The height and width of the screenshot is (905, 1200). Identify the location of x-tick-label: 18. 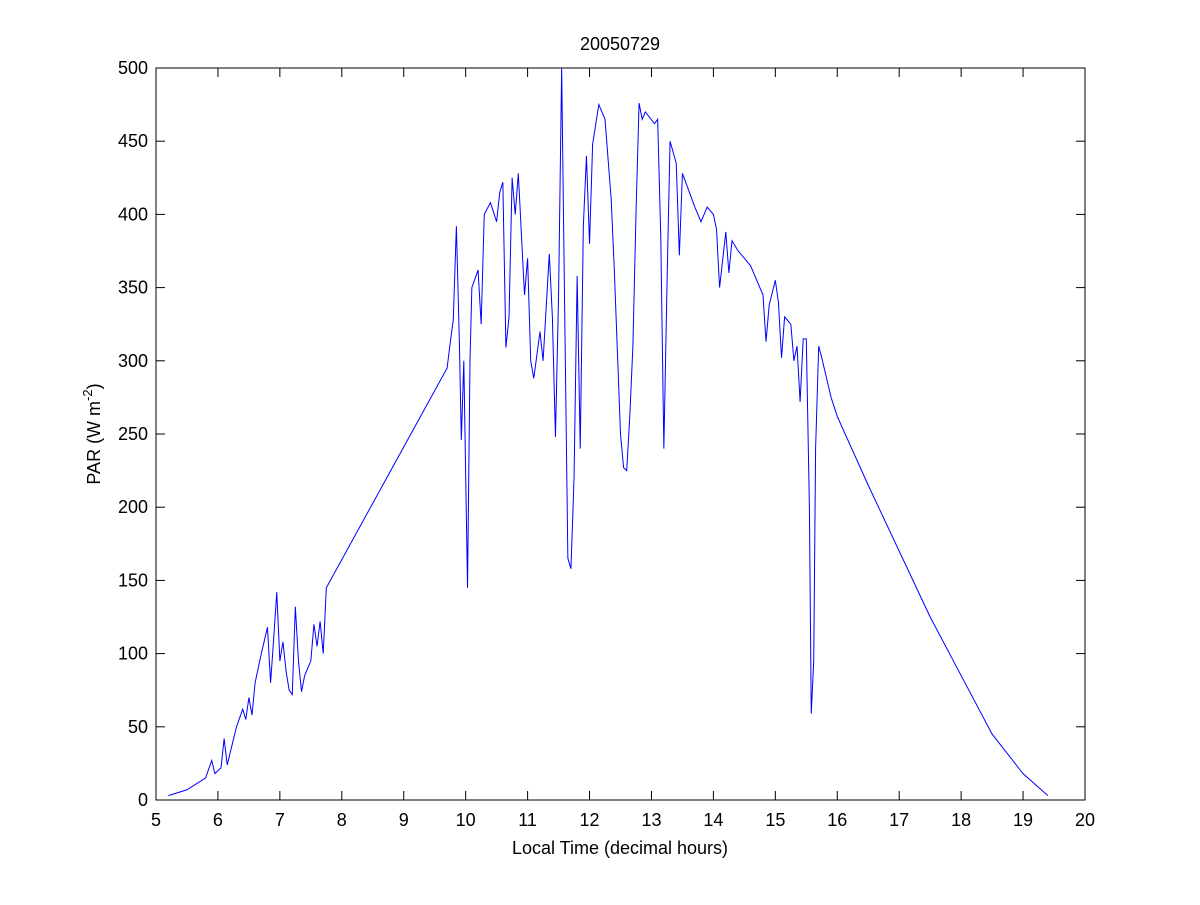
(961, 820).